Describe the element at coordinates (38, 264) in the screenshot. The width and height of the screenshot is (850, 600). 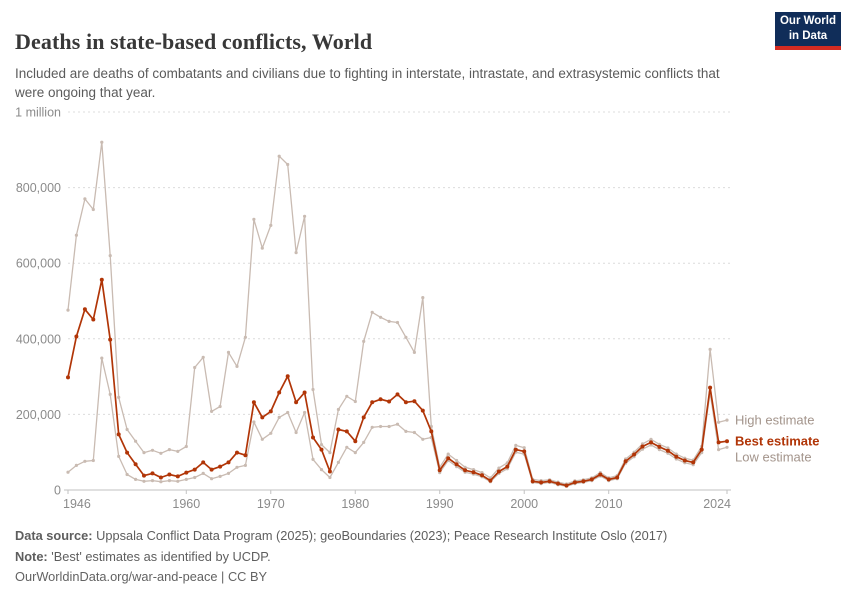
I see `y-axis-tick-label: 600,000` at that location.